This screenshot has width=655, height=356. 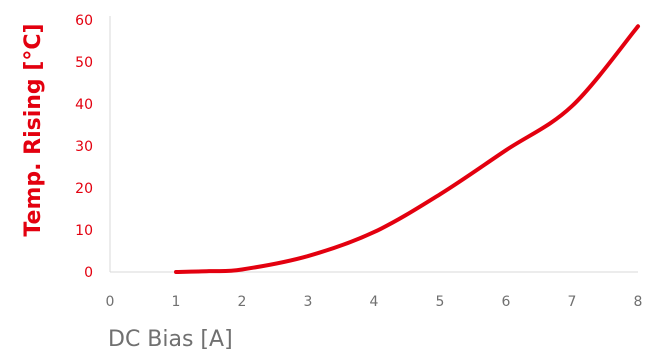 I want to click on y-tick-labels: 0 10 20 30 40 50 60, so click(x=84, y=147).